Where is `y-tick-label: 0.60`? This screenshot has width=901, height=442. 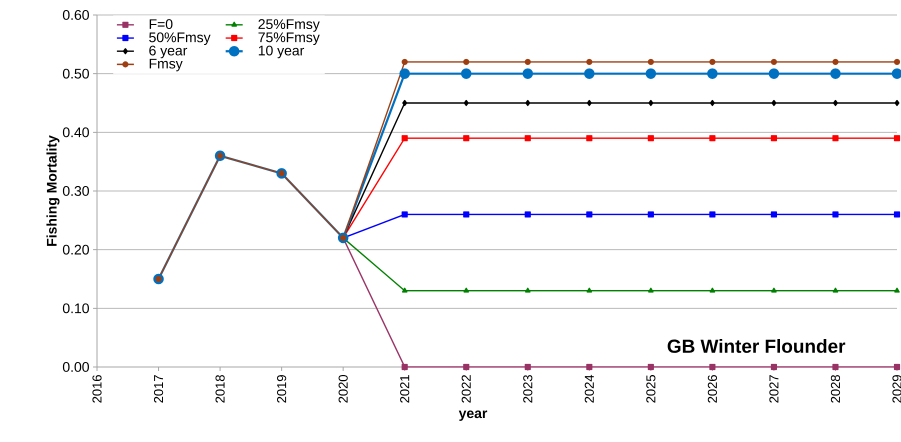
y-tick-label: 0.60 is located at coordinates (75, 15).